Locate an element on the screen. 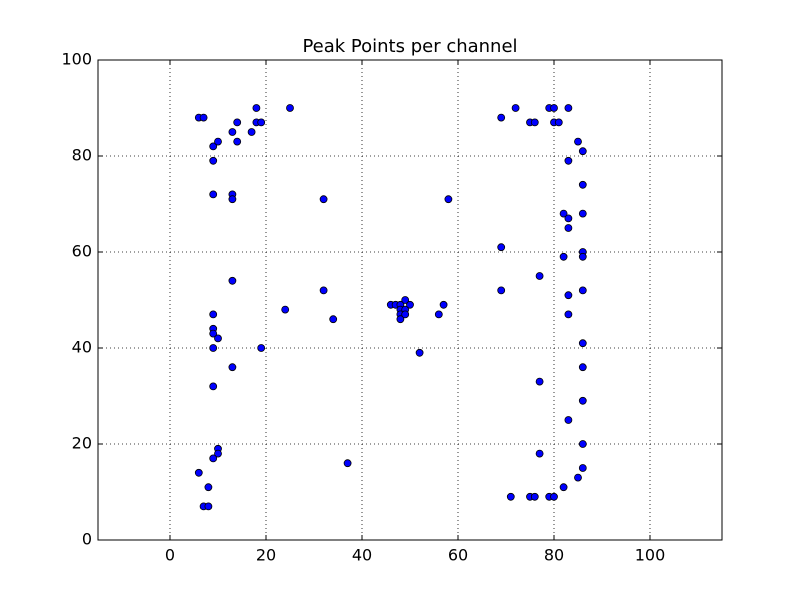 The width and height of the screenshot is (800, 600). y-tick-label: 100 is located at coordinates (76, 59).